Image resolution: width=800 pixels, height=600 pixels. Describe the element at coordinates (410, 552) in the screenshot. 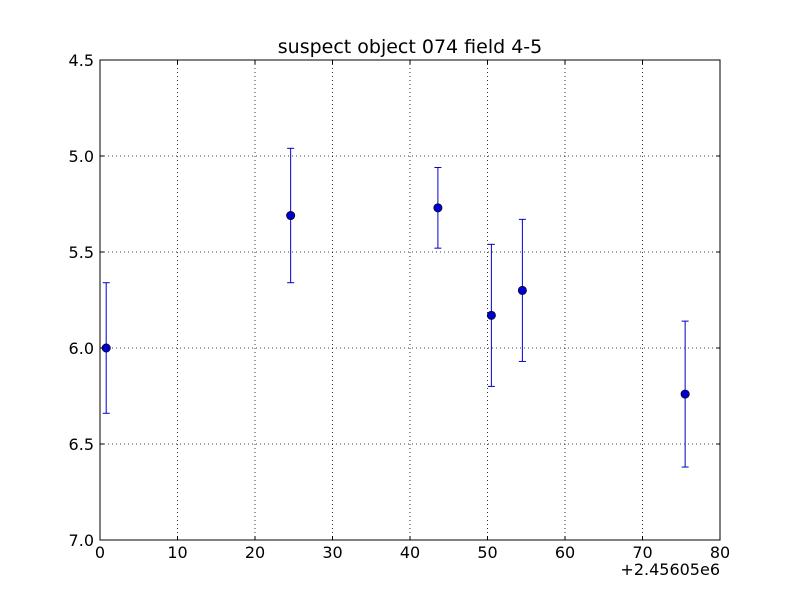

I see `x-tick-label: 40` at that location.